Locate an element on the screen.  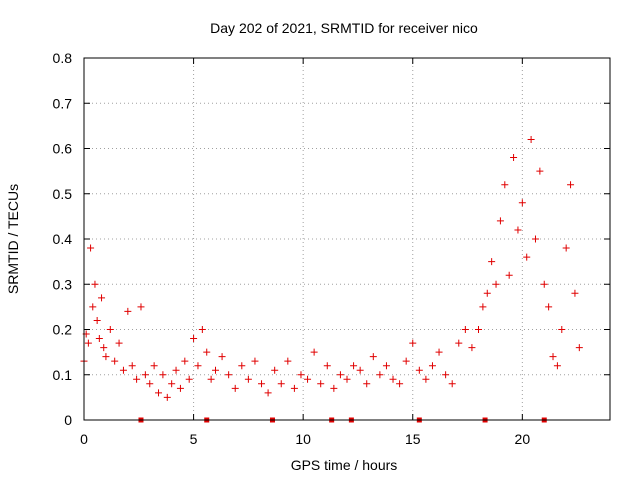
y-axis-tick-labels: 0 0.1 0.2 0.3 0.4 0.5 0.6 0.7 0.8 is located at coordinates (63, 239).